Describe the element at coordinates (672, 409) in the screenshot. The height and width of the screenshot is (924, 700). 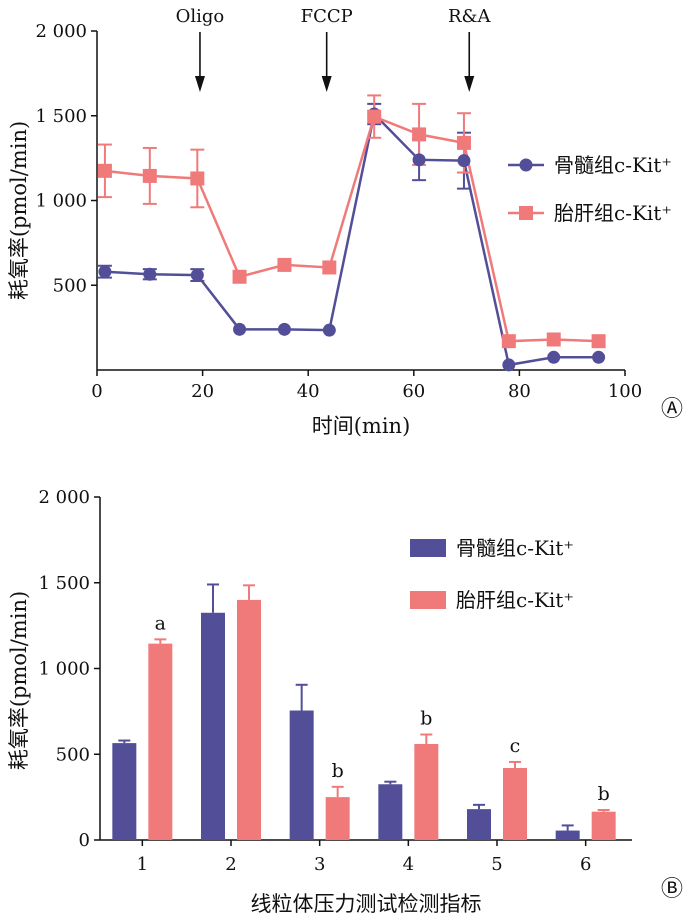
I see `panel-label-a: Ⓐ` at that location.